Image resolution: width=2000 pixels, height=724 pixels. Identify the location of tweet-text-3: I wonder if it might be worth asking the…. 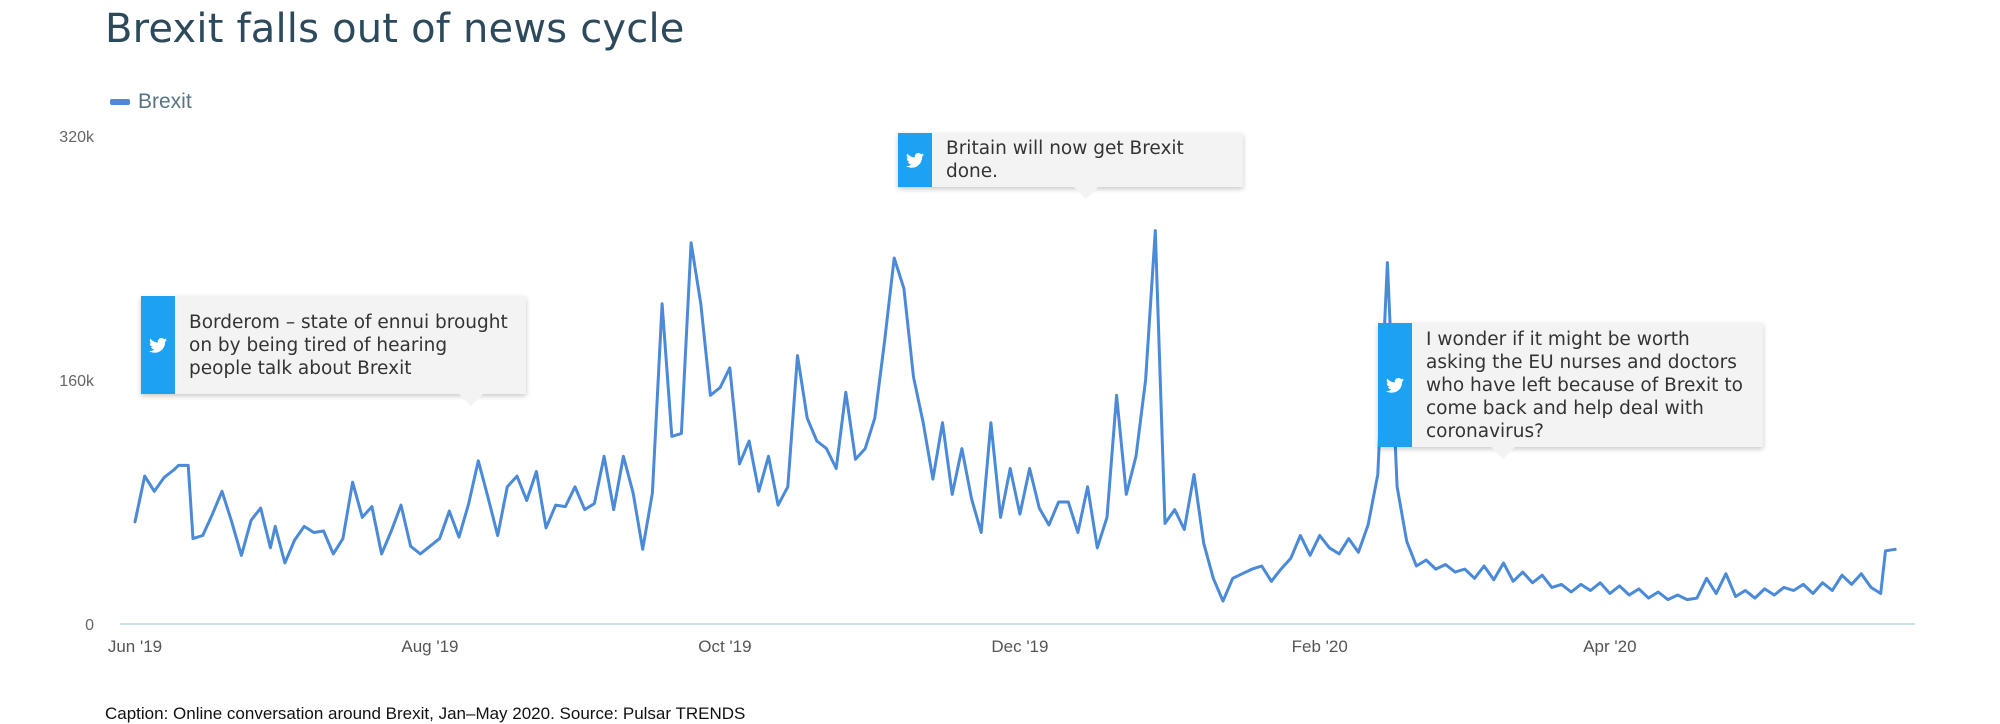
(1584, 385).